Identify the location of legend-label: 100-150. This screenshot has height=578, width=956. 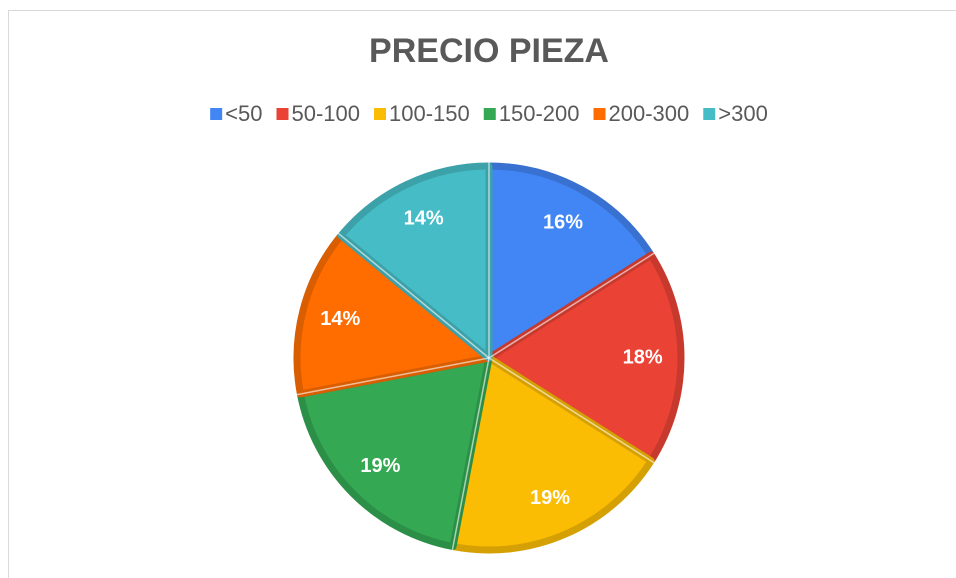
(429, 113).